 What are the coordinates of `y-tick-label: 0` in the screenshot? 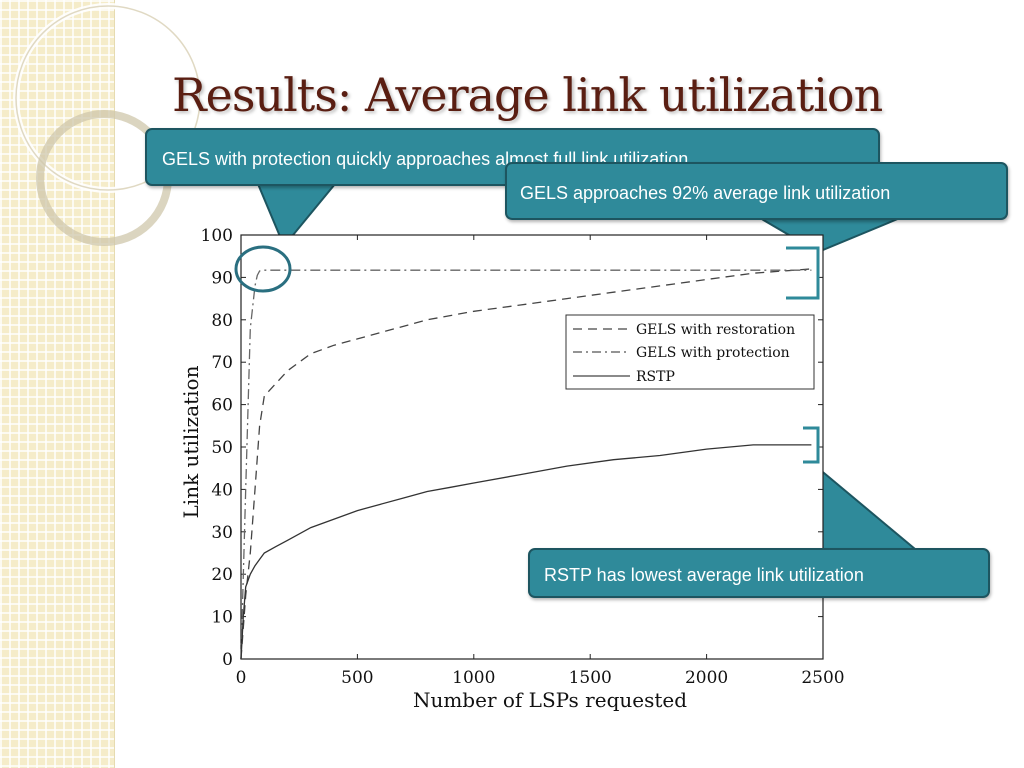 It's located at (227, 660).